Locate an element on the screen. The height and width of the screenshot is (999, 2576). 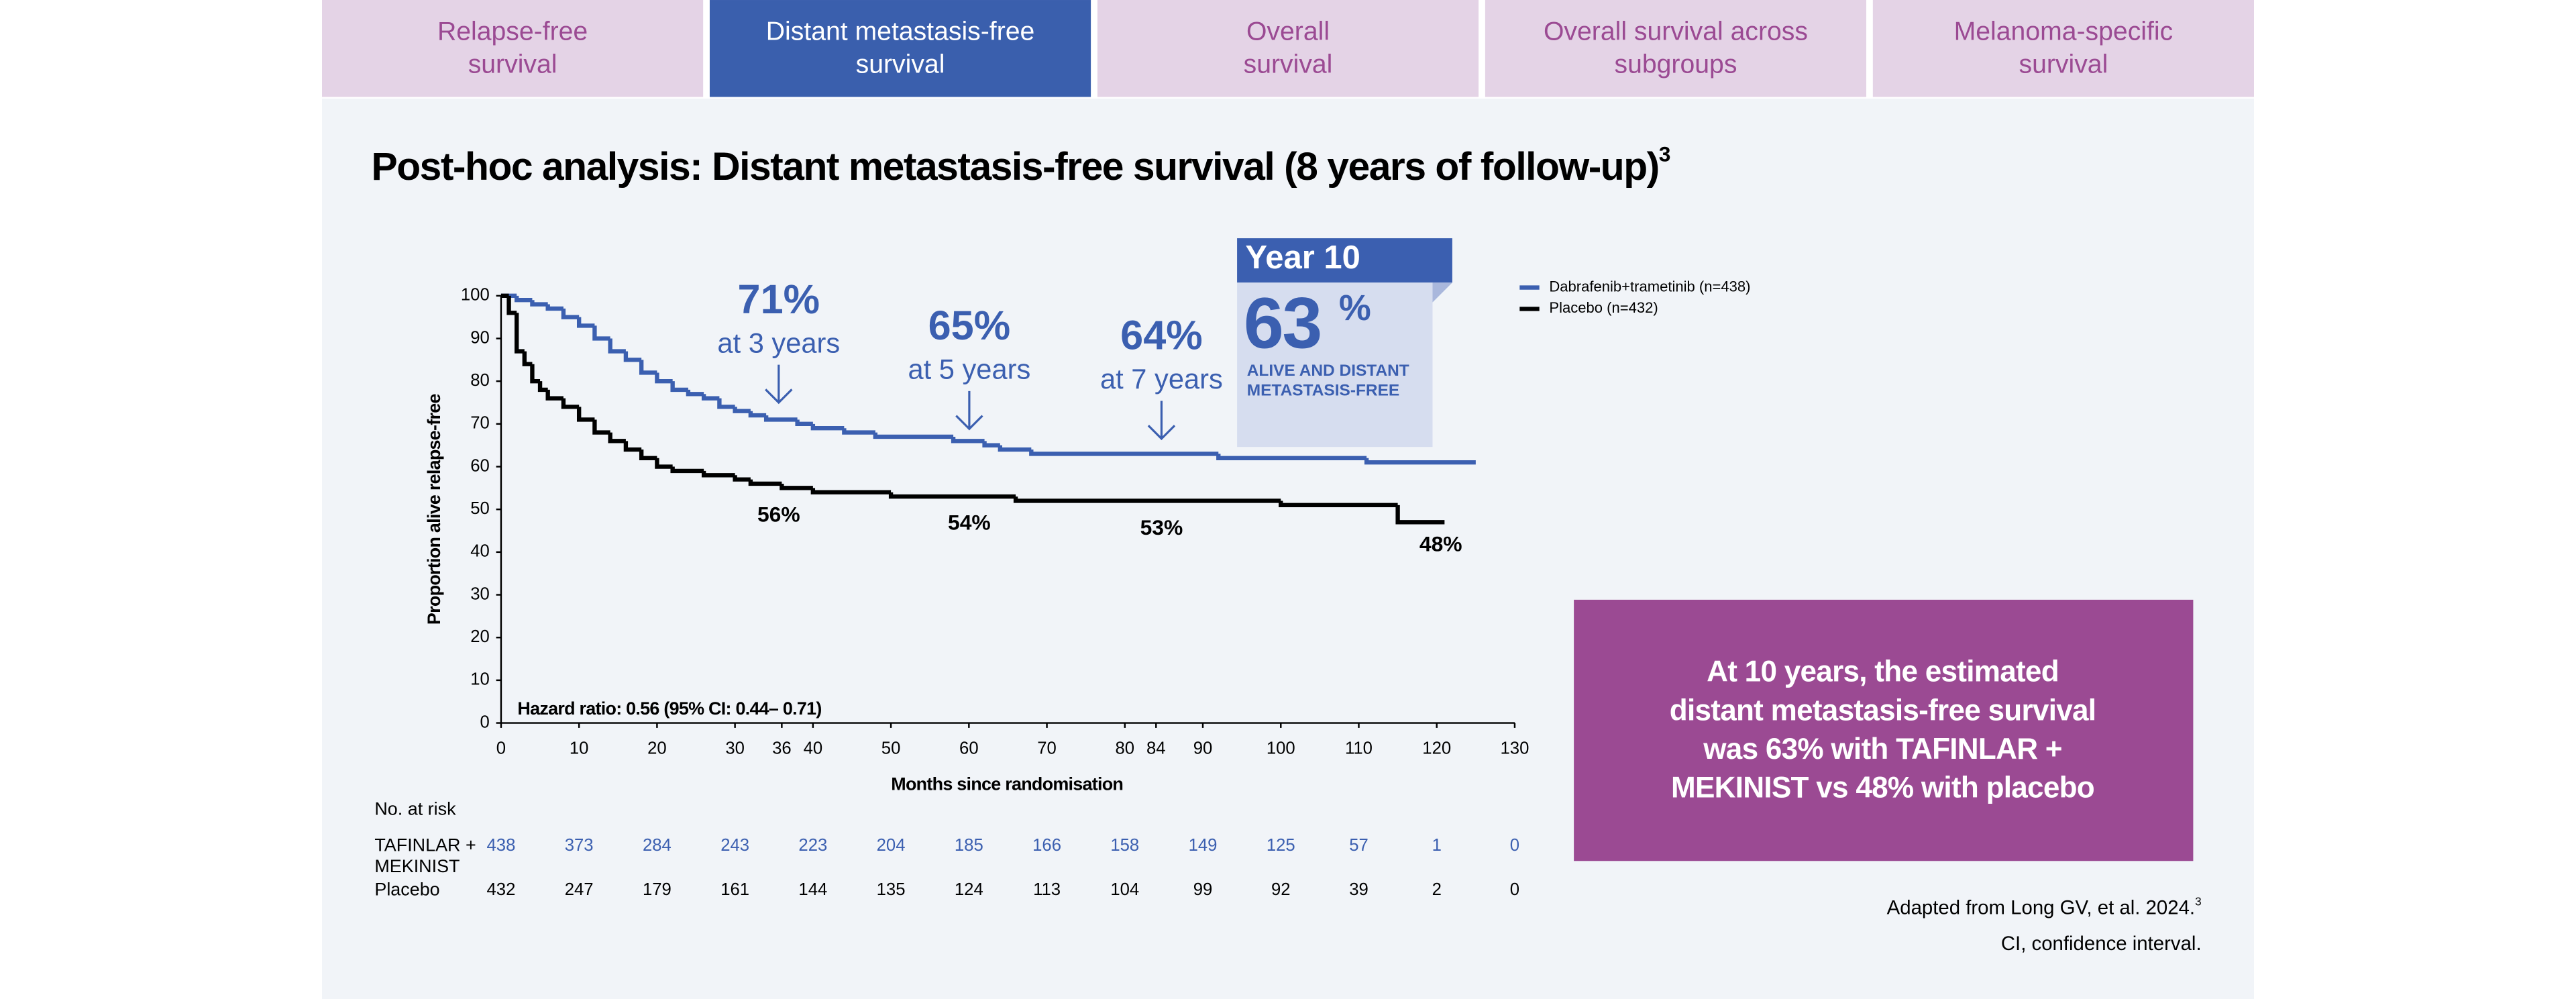
callout-unit: % is located at coordinates (1355, 308).